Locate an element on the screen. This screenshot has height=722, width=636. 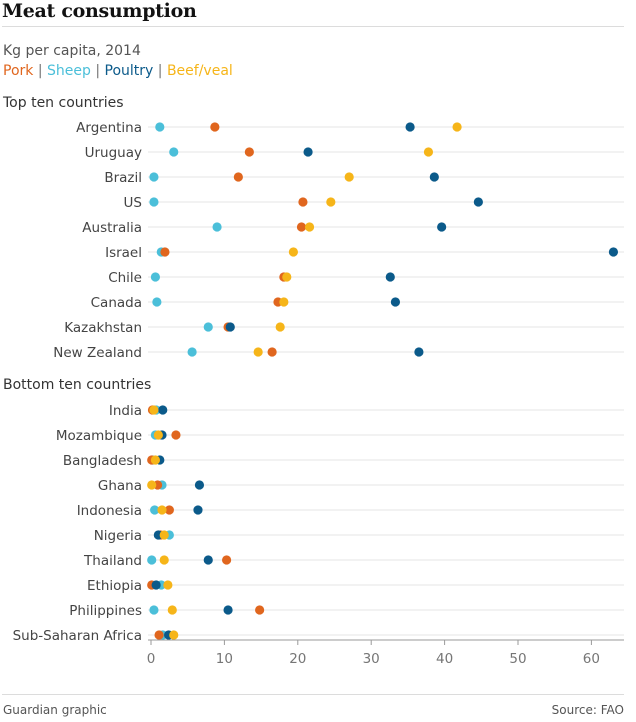
dot-philippines-sheep is located at coordinates (154, 610).